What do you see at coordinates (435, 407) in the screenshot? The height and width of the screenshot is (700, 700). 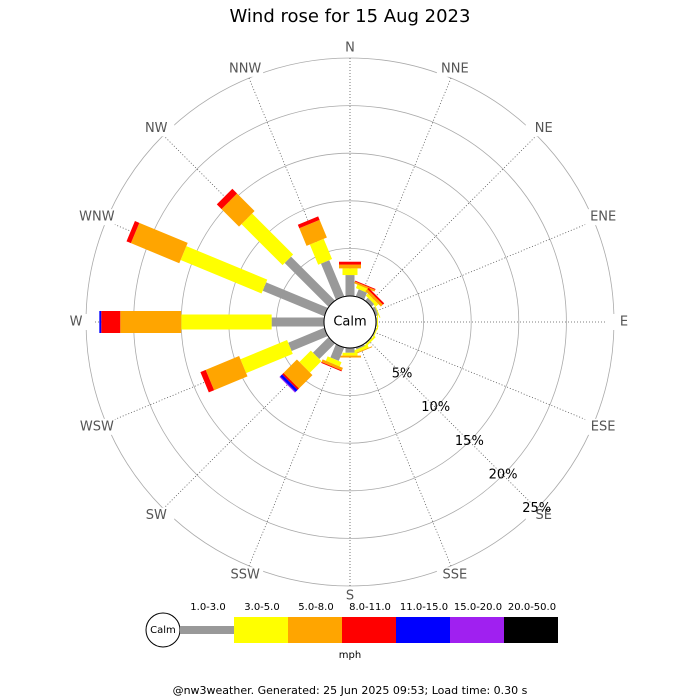 I see `r-tick-label: 10%` at bounding box center [435, 407].